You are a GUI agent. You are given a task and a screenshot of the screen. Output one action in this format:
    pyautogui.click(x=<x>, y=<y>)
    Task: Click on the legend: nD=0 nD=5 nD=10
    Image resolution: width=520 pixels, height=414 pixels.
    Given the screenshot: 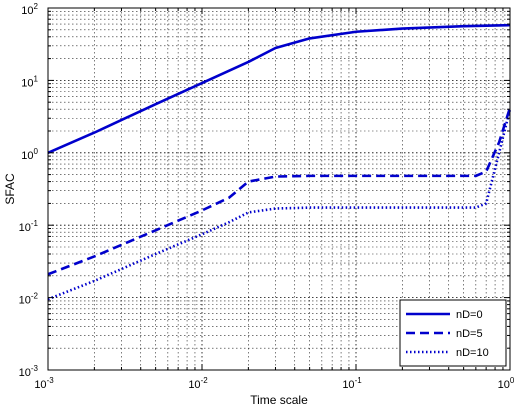 What is the action you would take?
    pyautogui.click(x=453, y=333)
    